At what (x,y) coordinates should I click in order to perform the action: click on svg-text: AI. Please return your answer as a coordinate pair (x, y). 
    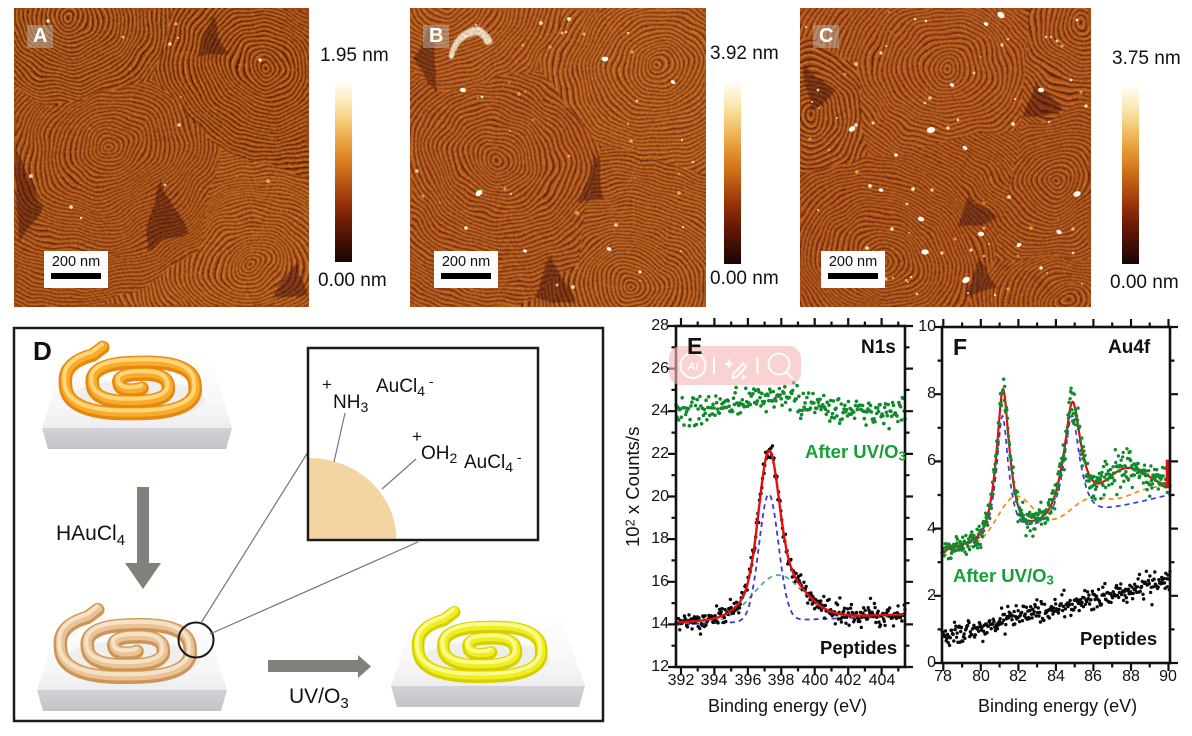
    Looking at the image, I should click on (693, 367).